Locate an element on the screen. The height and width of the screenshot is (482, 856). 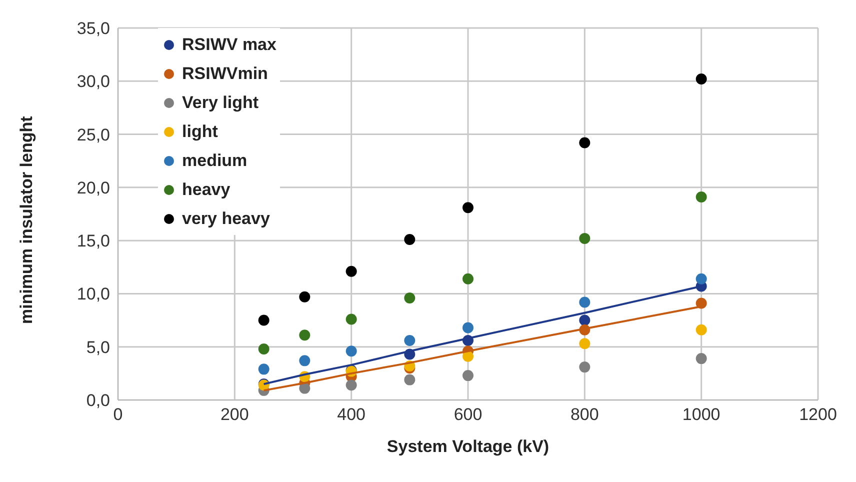
y-tick-label: 15,0 is located at coordinates (93, 241).